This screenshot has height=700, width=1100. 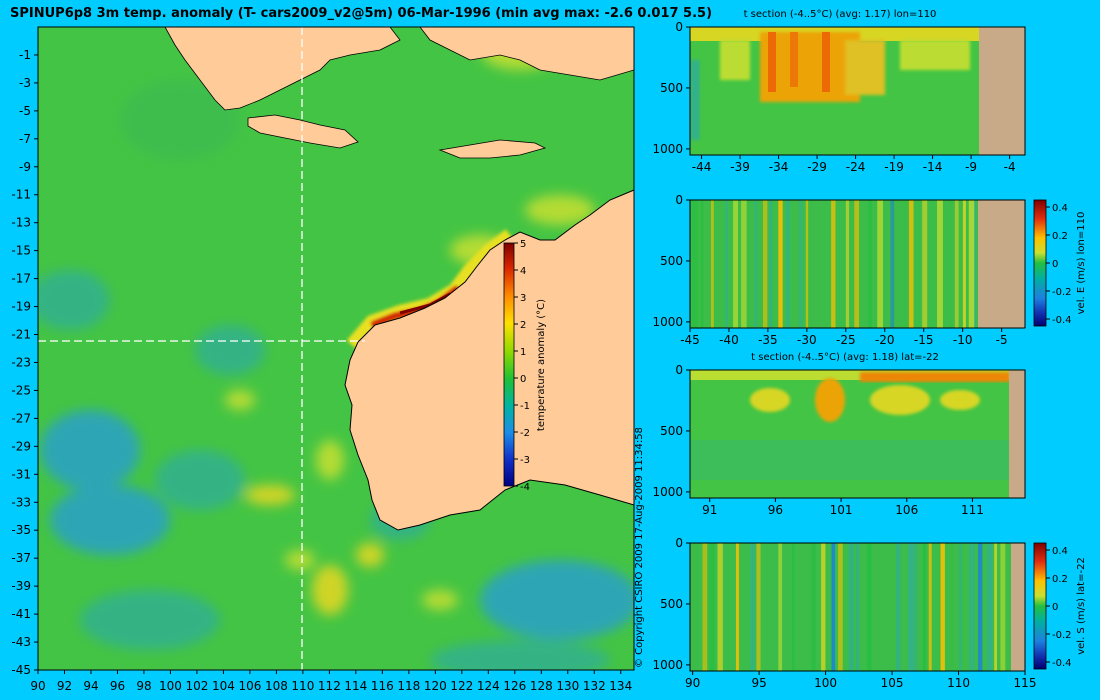 I want to click on vel-e-colorbar-tick-label: 0.4, so click(x=1060, y=208).